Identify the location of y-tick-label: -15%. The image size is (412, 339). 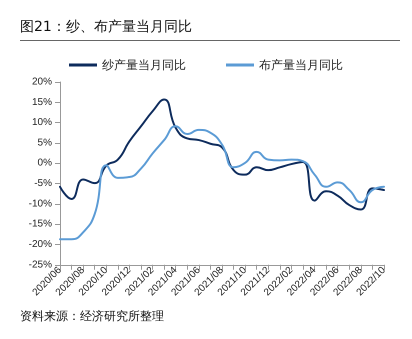
(40, 224).